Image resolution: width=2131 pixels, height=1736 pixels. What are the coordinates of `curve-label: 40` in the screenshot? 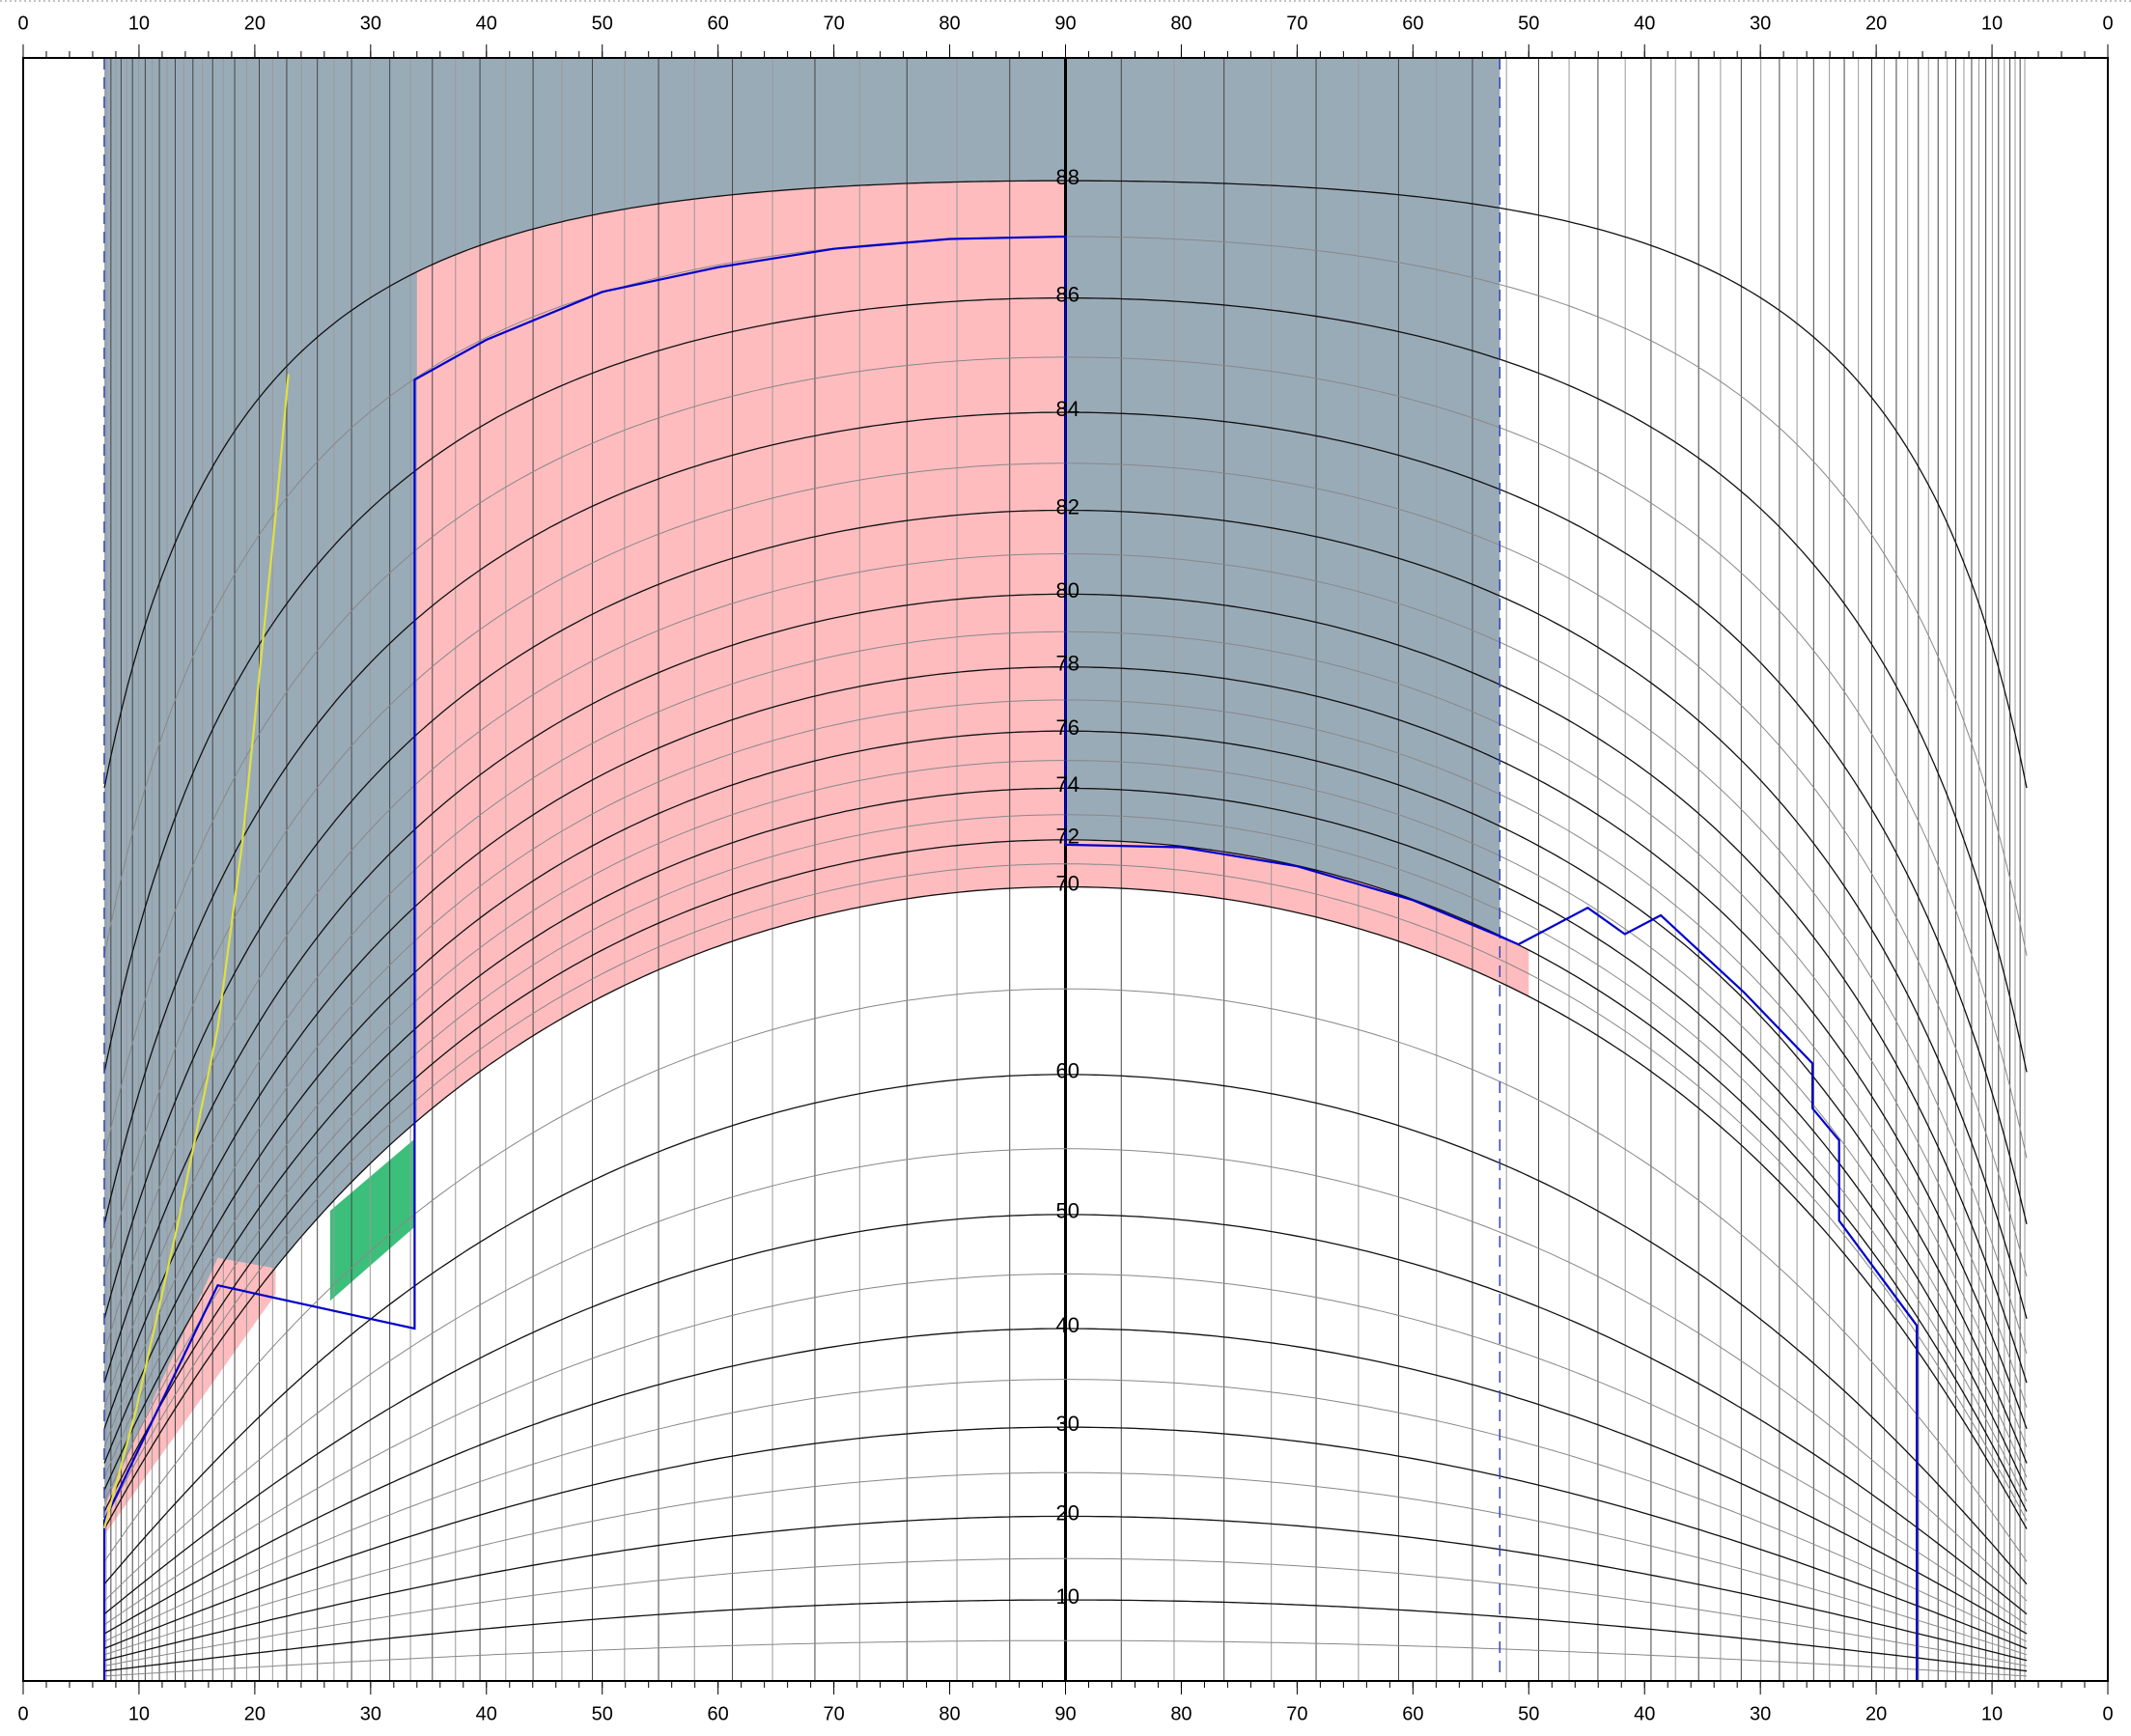 It's located at (1068, 1325).